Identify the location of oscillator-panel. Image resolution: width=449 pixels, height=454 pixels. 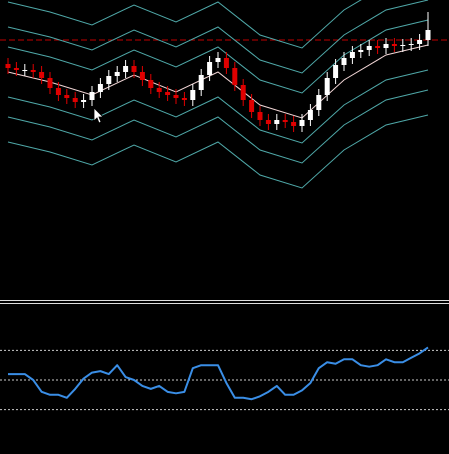
(224, 378).